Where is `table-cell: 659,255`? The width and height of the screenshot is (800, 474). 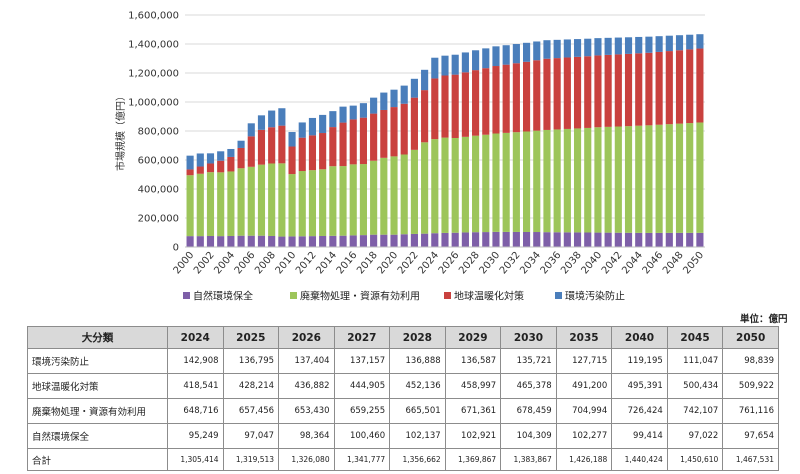
table-cell: 659,255 is located at coordinates (362, 411).